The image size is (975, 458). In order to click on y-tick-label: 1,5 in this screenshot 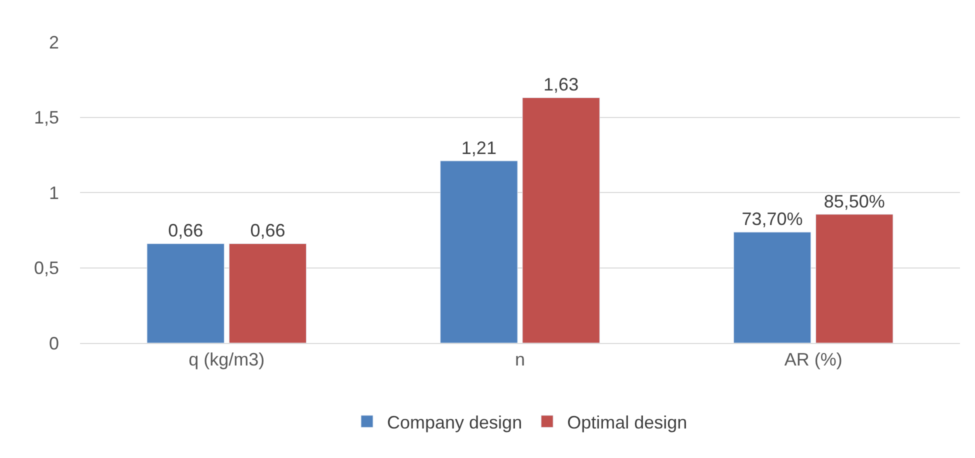, I will do `click(46, 118)`.